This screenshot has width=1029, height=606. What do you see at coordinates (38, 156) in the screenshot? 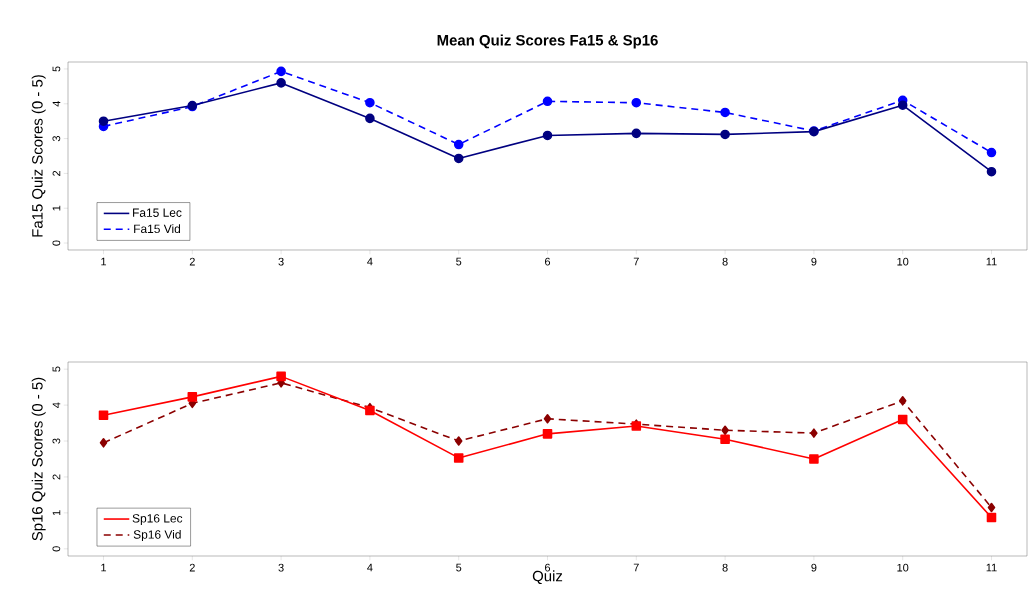
I see `y-axis-title: Fa15 Quiz Scores (0 - 5)` at bounding box center [38, 156].